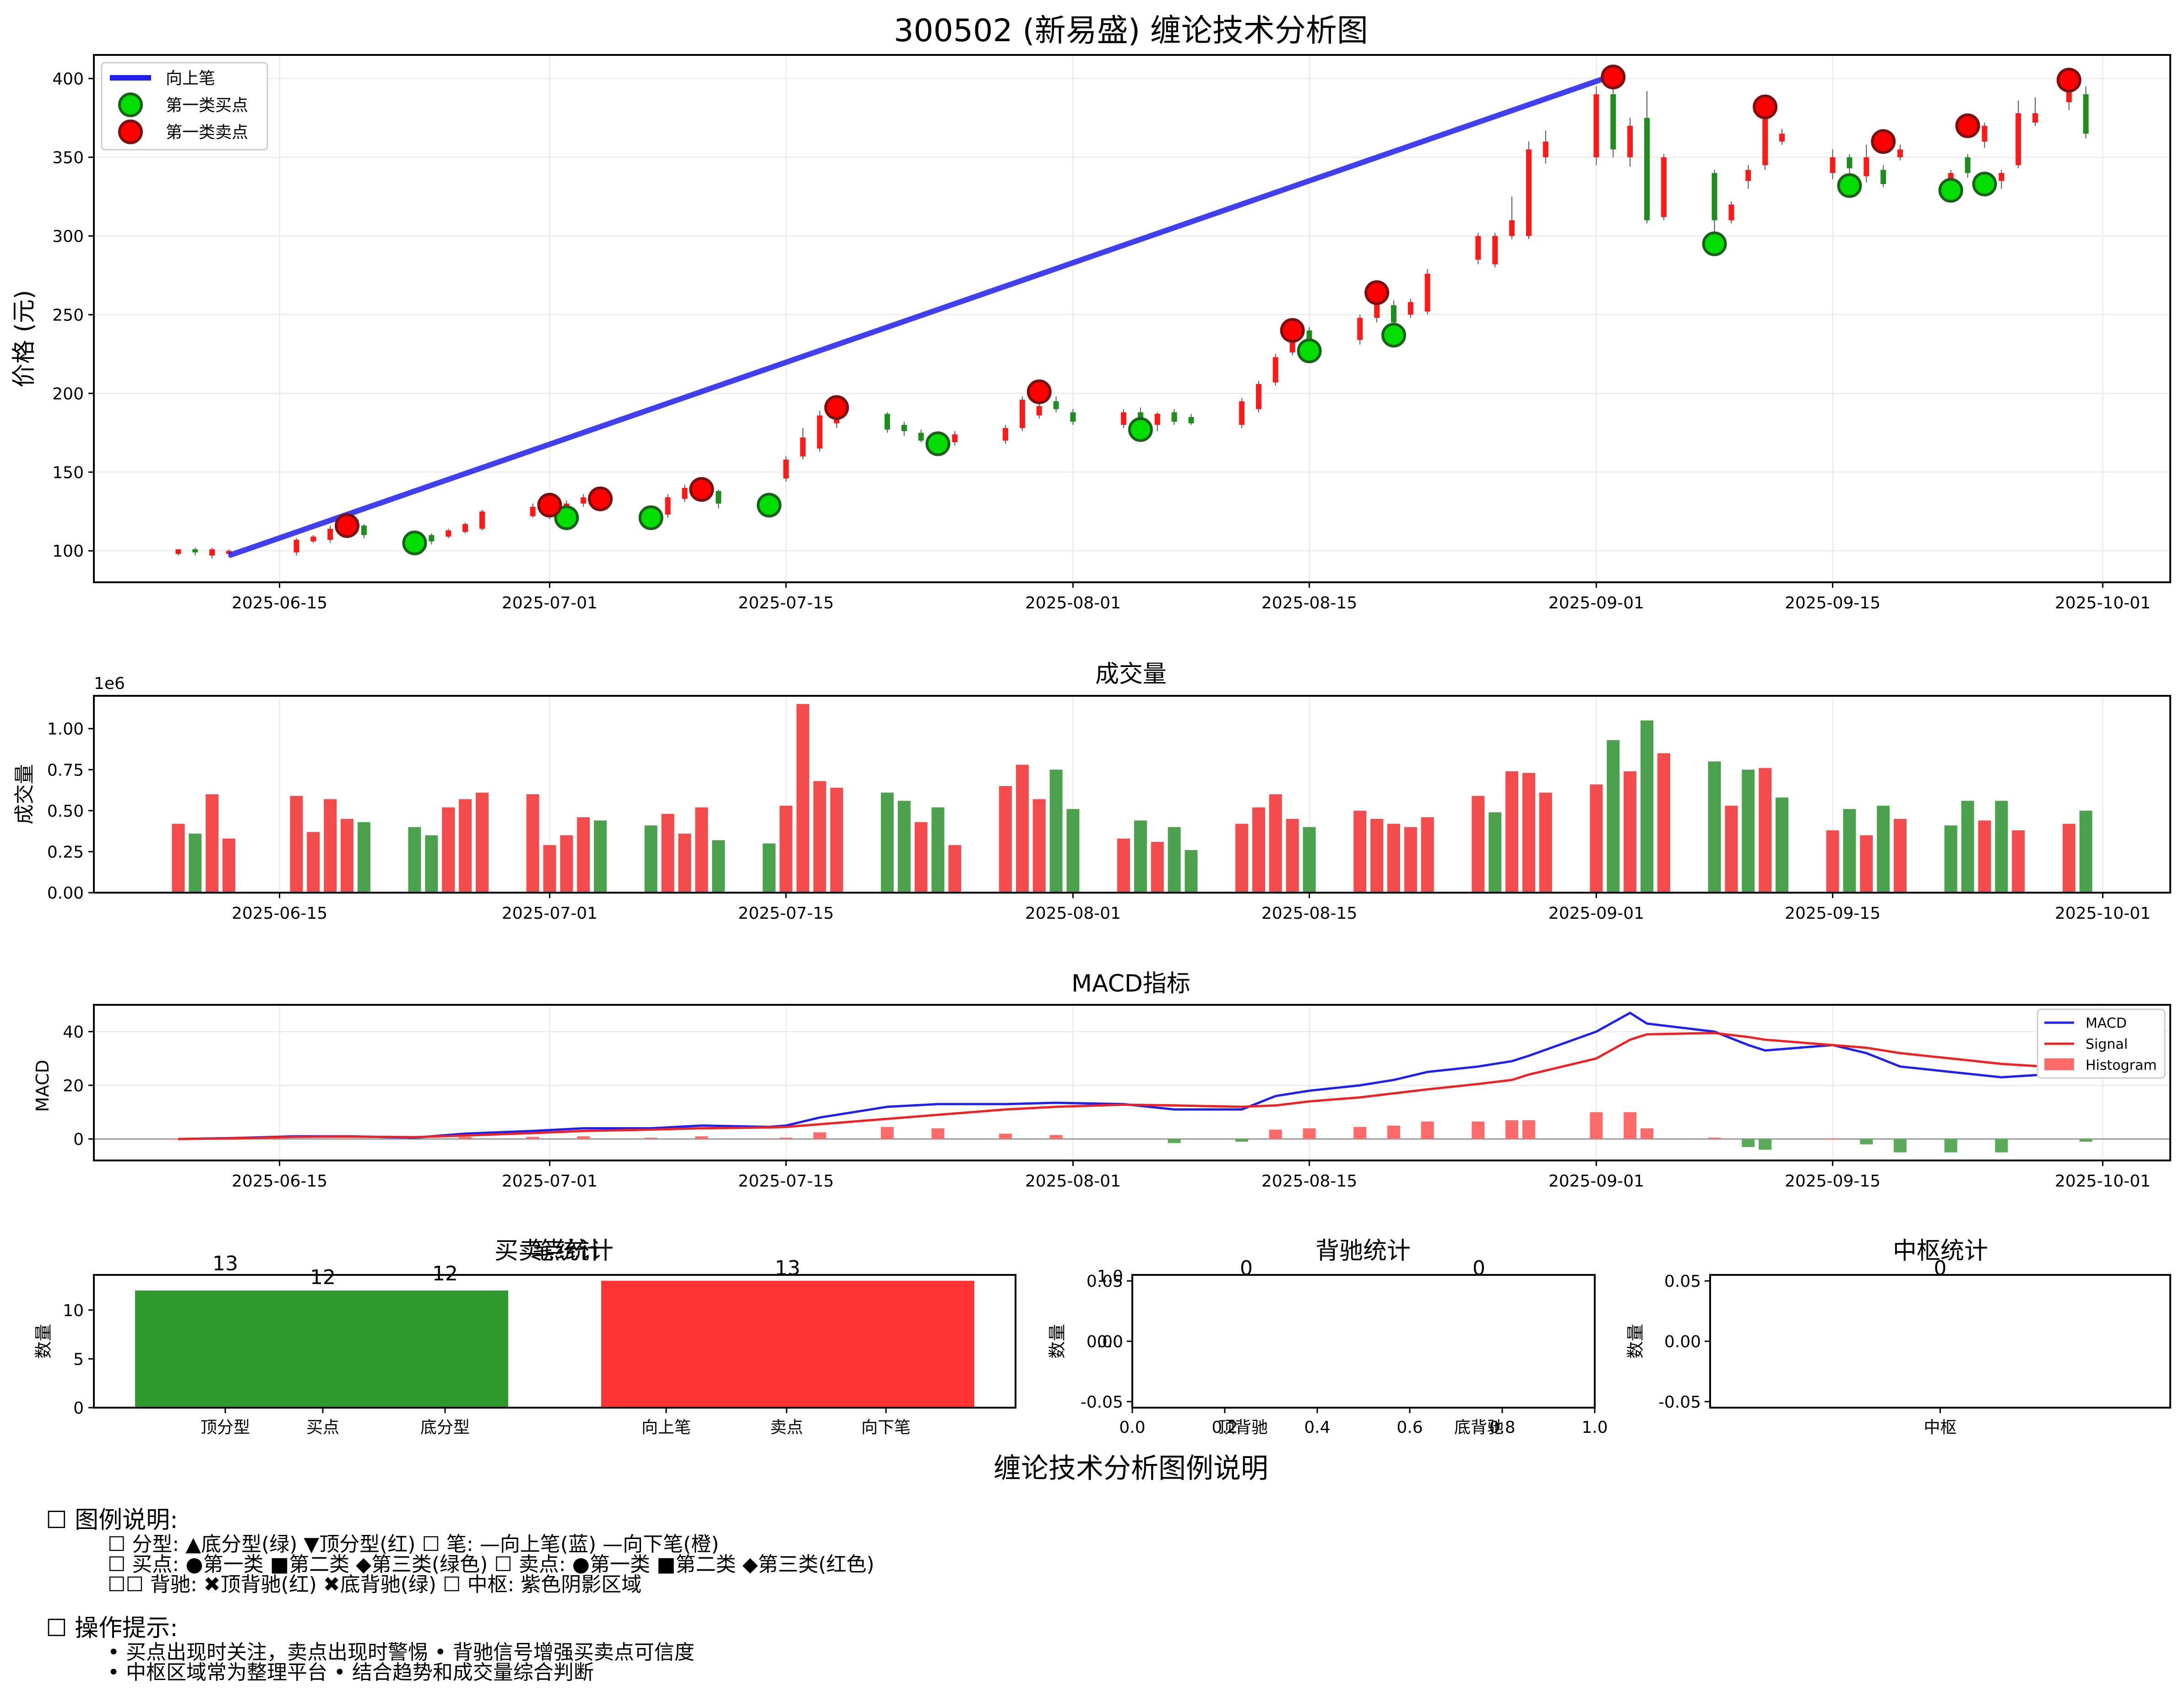 This screenshot has width=2184, height=1702. What do you see at coordinates (190, 78) in the screenshot?
I see `price-legend-label: 向上笔` at bounding box center [190, 78].